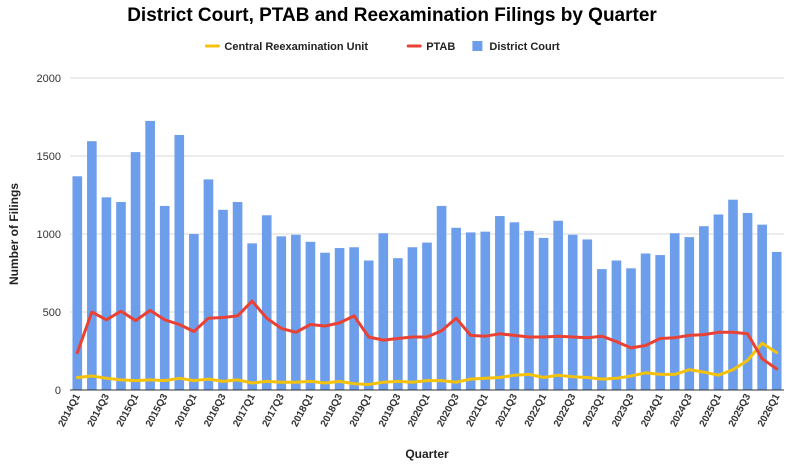 The width and height of the screenshot is (790, 469). What do you see at coordinates (536, 410) in the screenshot?
I see `x-tick-label: 2022Q1` at bounding box center [536, 410].